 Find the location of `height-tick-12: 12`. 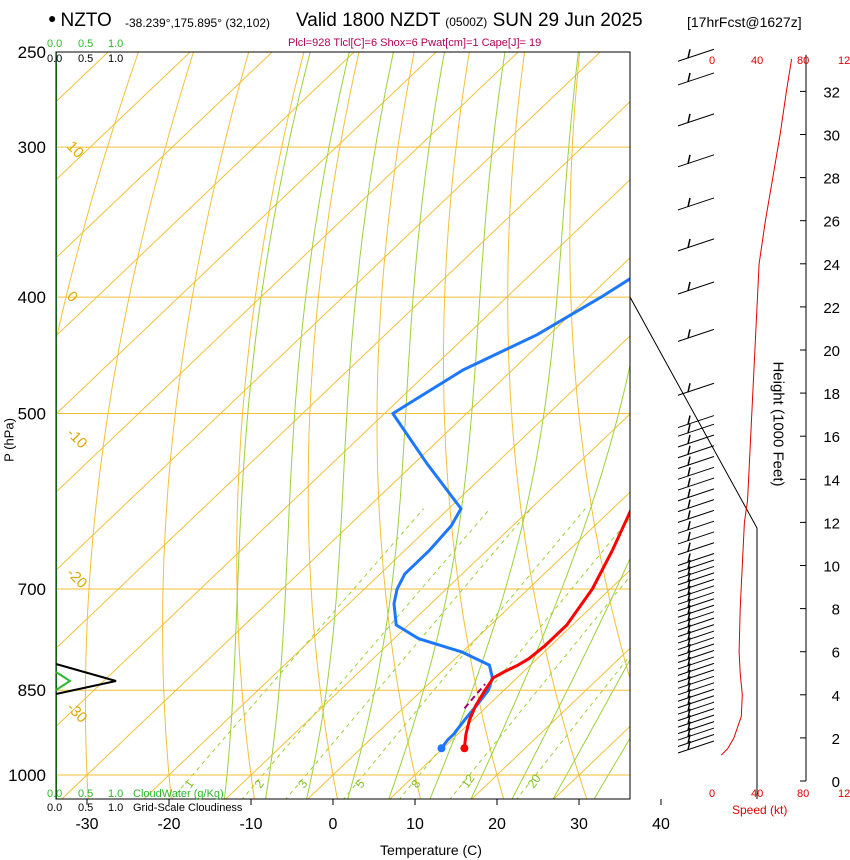

height-tick-12: 12 is located at coordinates (831, 523).